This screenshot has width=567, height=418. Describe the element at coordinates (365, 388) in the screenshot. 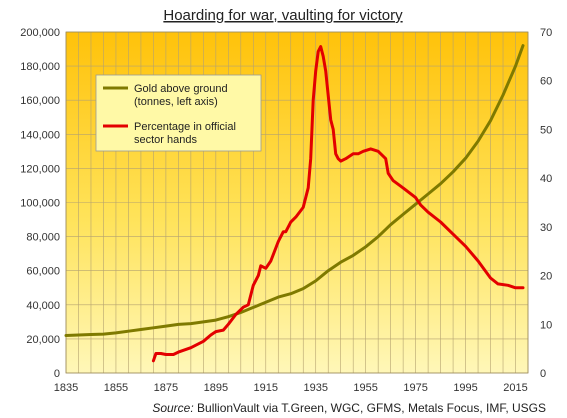

I see `x-axis-tick-label: 1955` at that location.